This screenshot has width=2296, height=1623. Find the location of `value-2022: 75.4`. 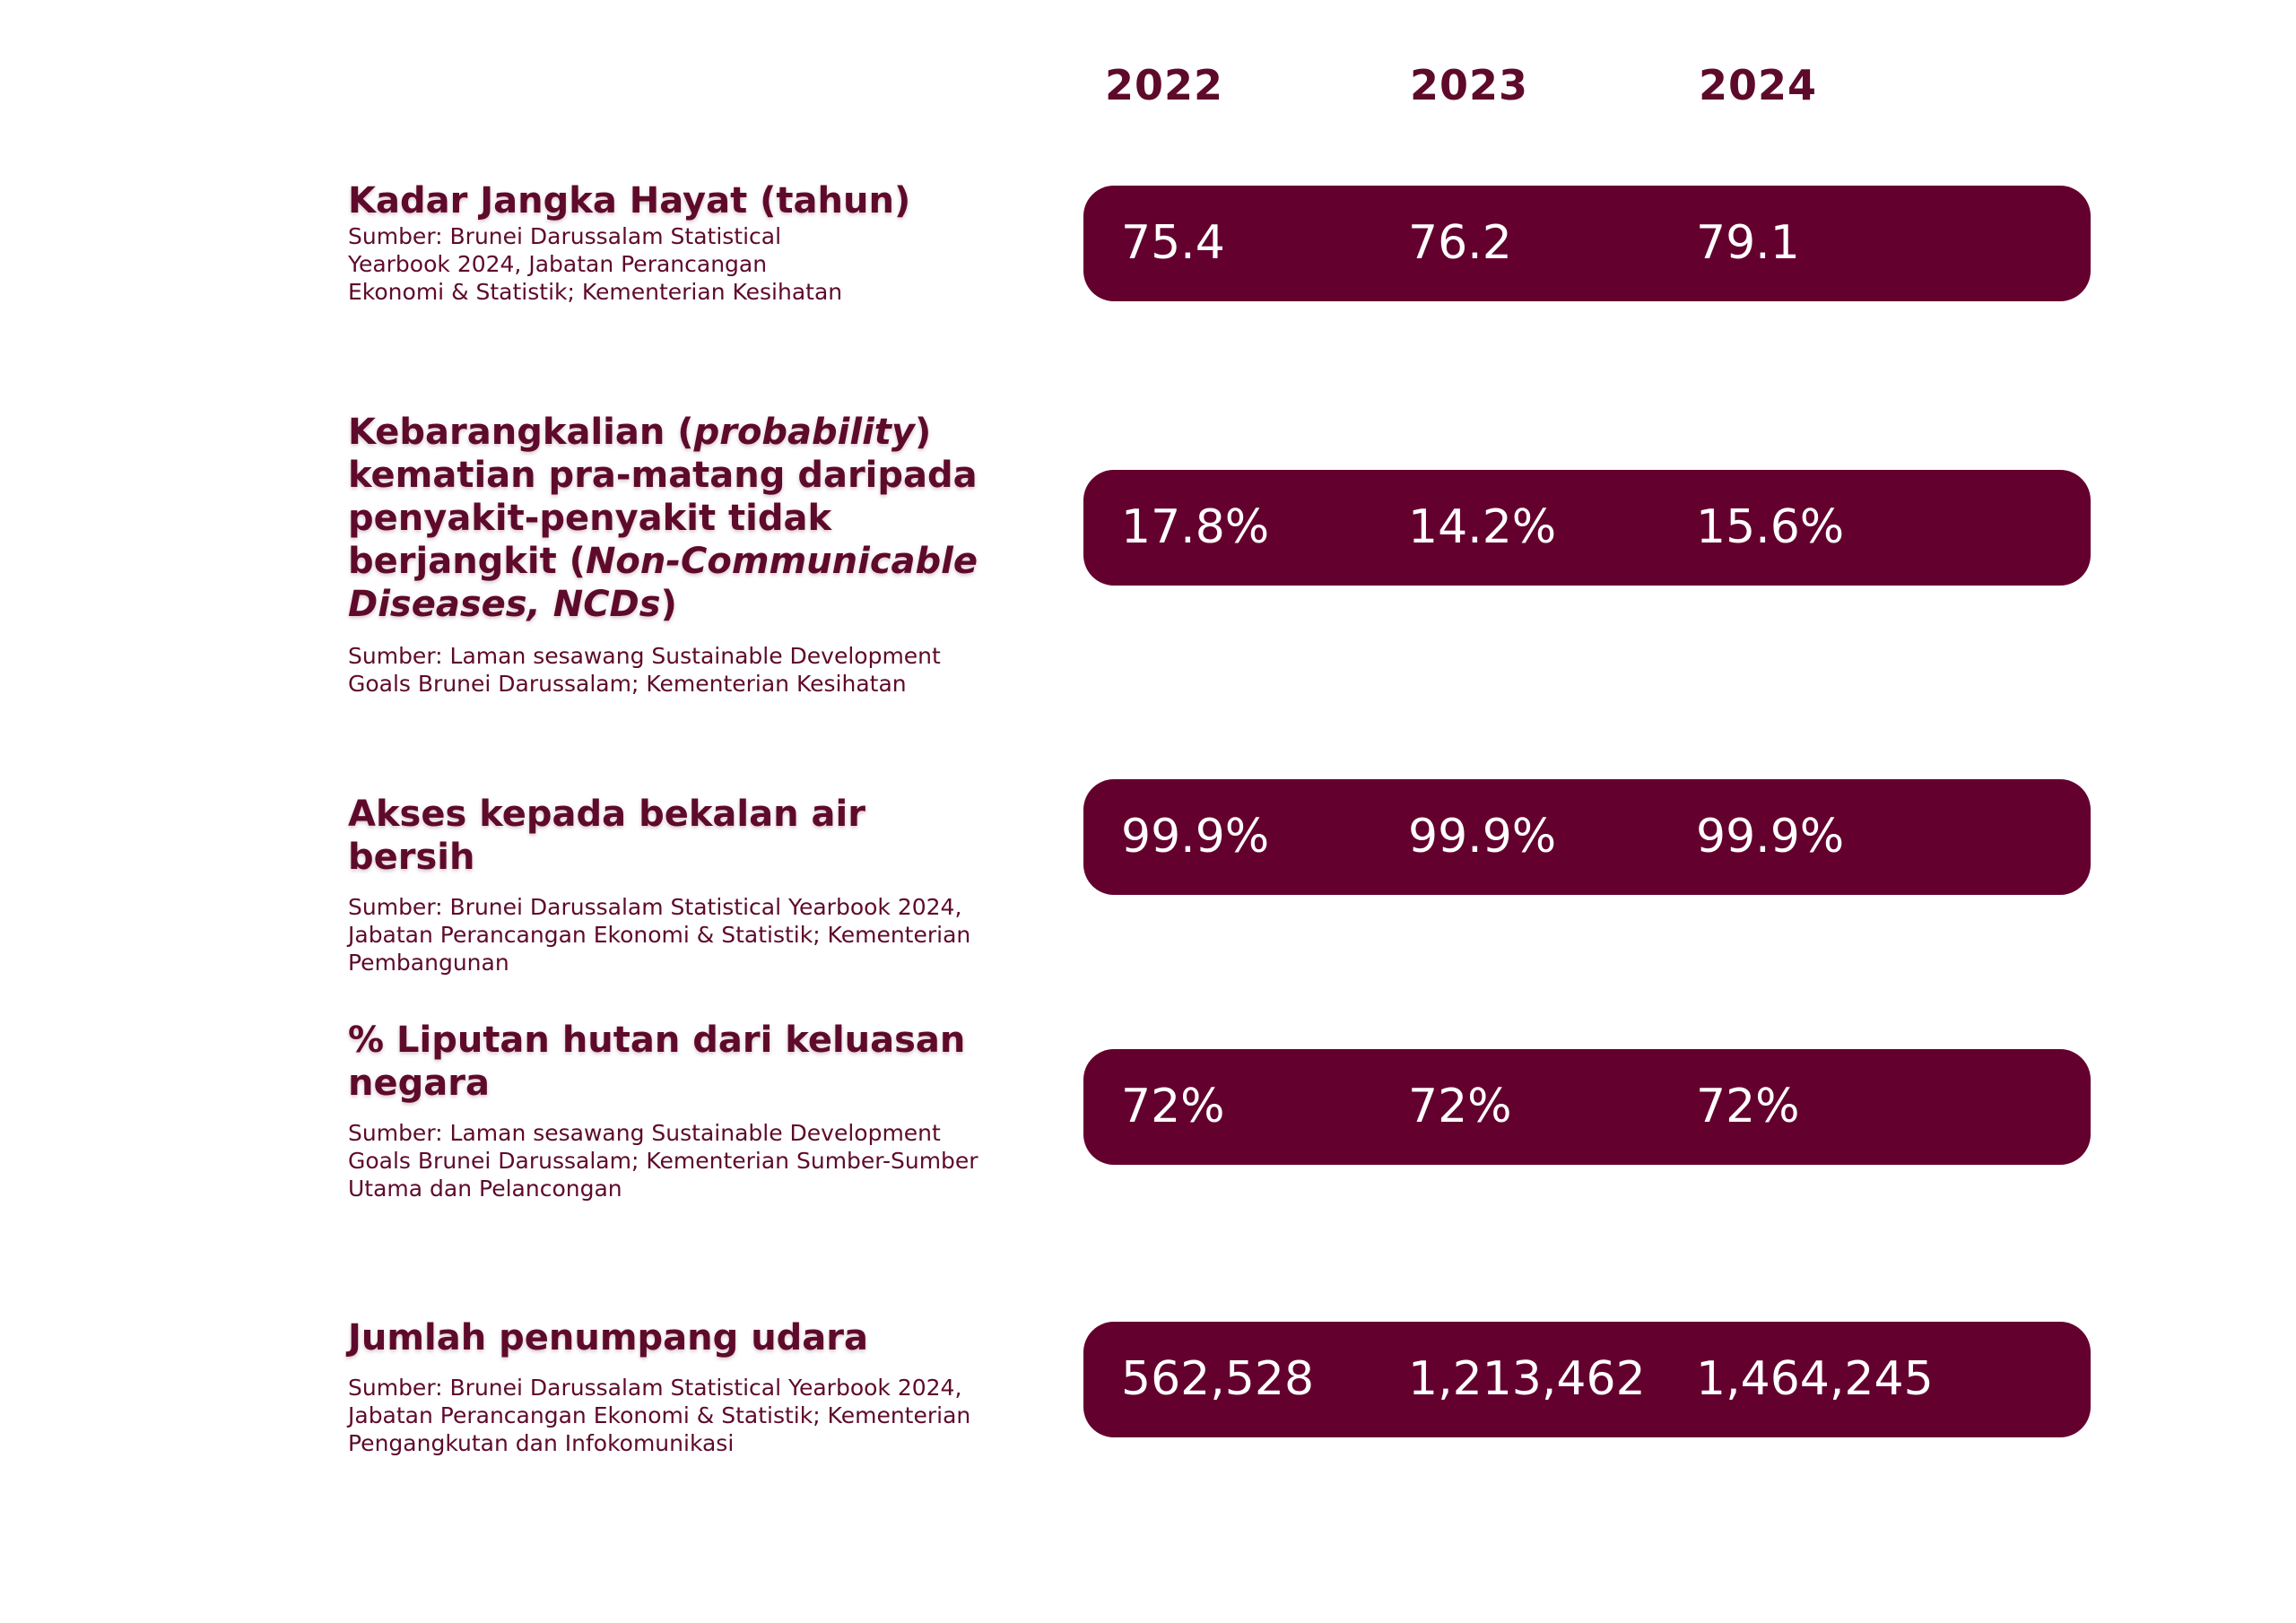

value-2022: 75.4 is located at coordinates (1173, 243).